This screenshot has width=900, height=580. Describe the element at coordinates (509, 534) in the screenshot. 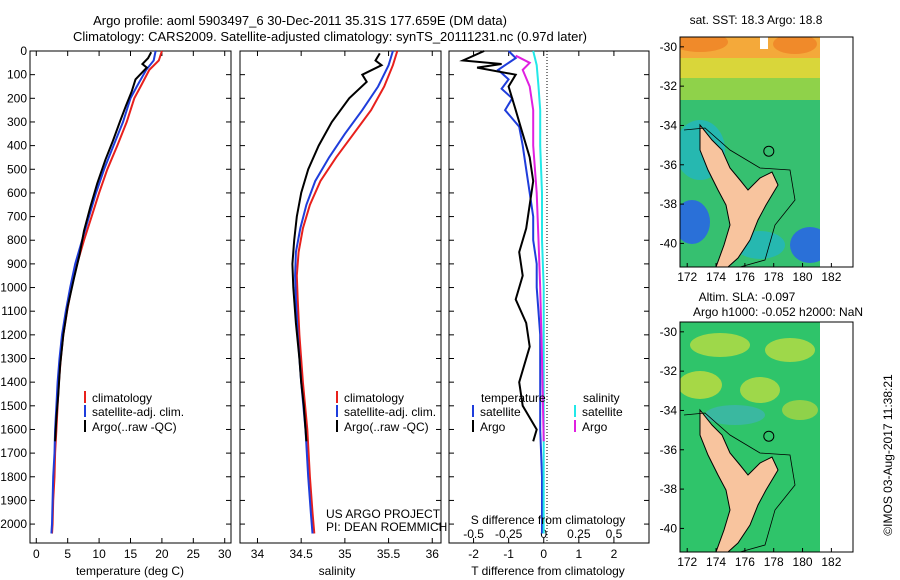

I see `x2-tick-label: -0.25` at that location.